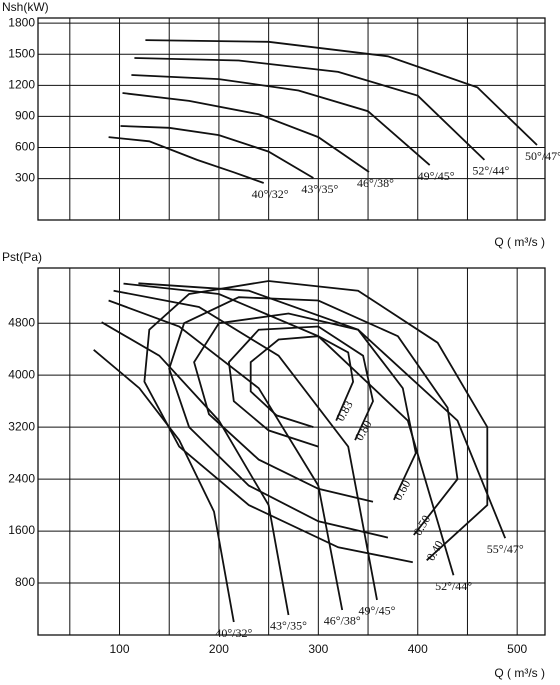 This screenshot has width=560, height=685. Describe the element at coordinates (120, 649) in the screenshot. I see `x-tick-label: 100` at that location.